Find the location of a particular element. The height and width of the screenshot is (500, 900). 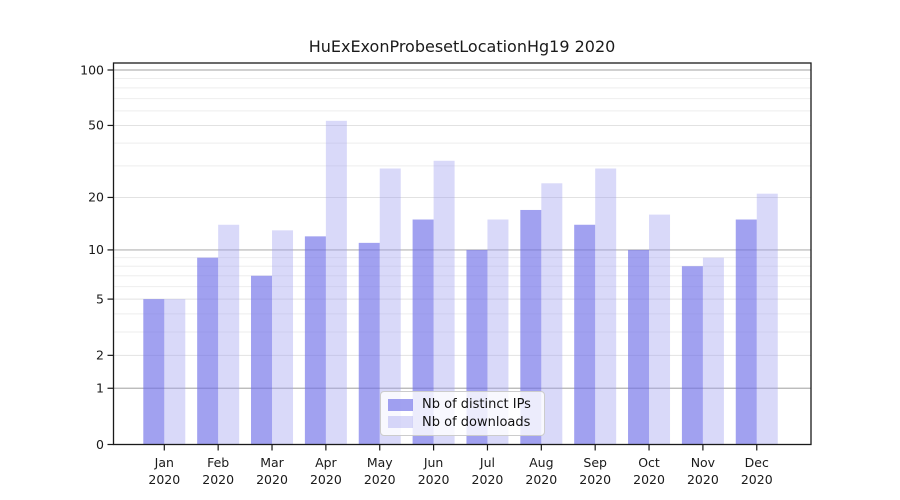

y-tick-label: 0 is located at coordinates (100, 444).